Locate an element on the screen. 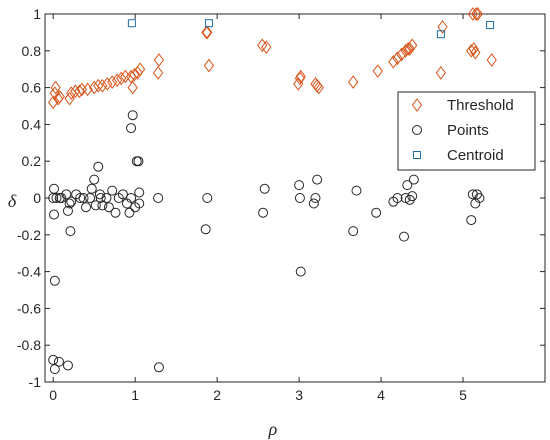  y-tick-label: 0.4 is located at coordinates (32, 124).